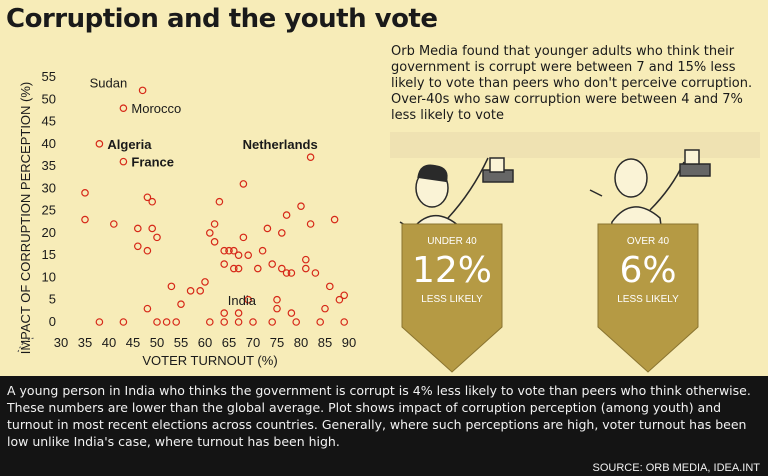 The height and width of the screenshot is (476, 768). I want to click on x-tick-label: 85, so click(325, 342).